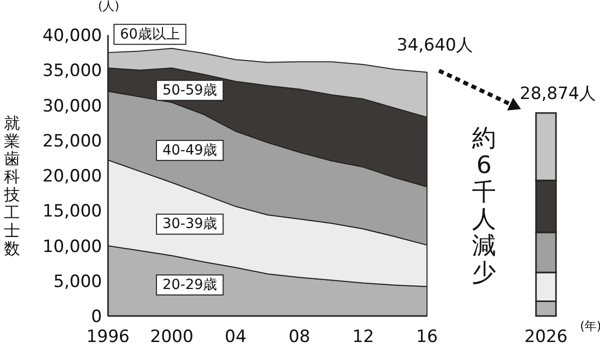  What do you see at coordinates (363, 337) in the screenshot?
I see `x-tick-label: 12` at bounding box center [363, 337].